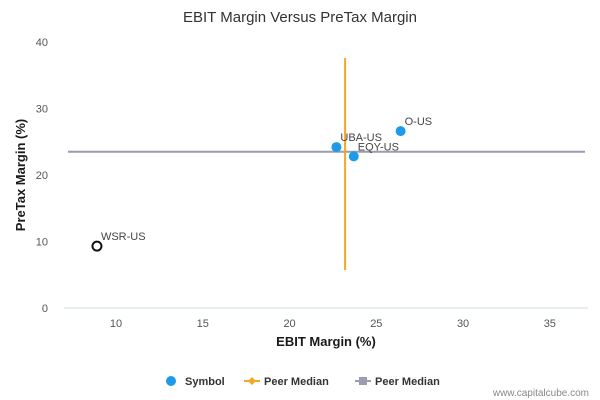  I want to click on point-label: EQY-US, so click(378, 147).